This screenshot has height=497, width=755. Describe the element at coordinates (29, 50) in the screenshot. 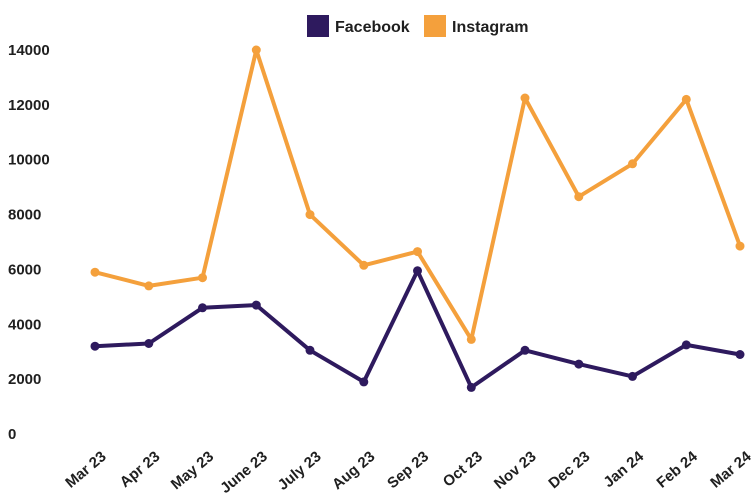

I see `y-tick-label: 14000` at that location.